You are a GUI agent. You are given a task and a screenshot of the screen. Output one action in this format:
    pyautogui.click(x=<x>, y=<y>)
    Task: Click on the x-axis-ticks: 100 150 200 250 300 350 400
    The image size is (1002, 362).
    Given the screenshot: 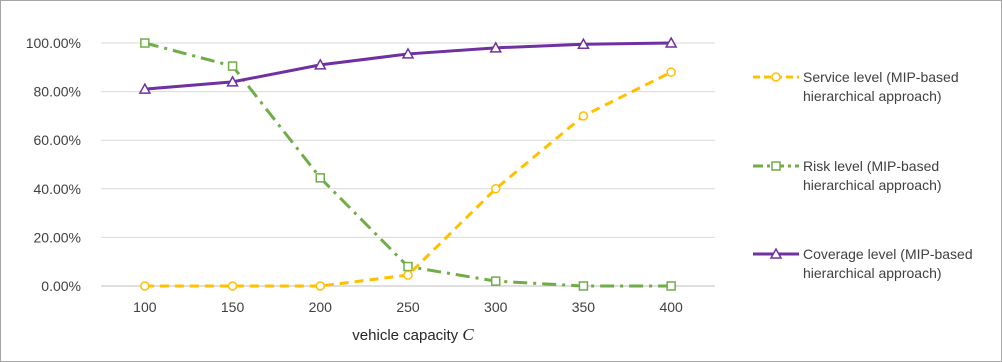 What is the action you would take?
    pyautogui.click(x=408, y=307)
    